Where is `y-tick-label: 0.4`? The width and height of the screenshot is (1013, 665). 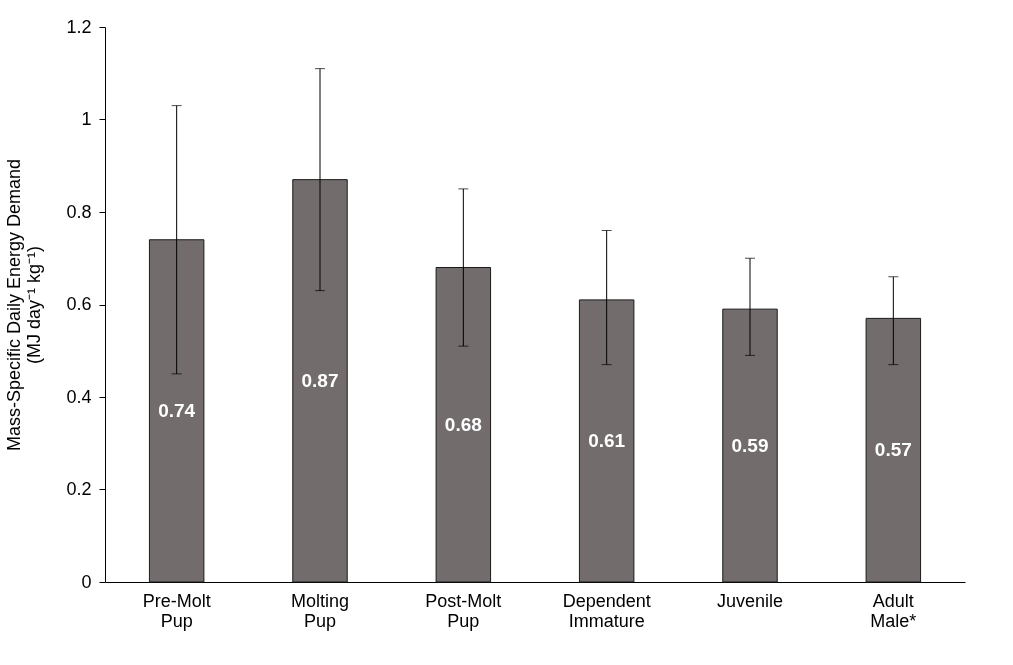
y-tick-label: 0.4 is located at coordinates (79, 396).